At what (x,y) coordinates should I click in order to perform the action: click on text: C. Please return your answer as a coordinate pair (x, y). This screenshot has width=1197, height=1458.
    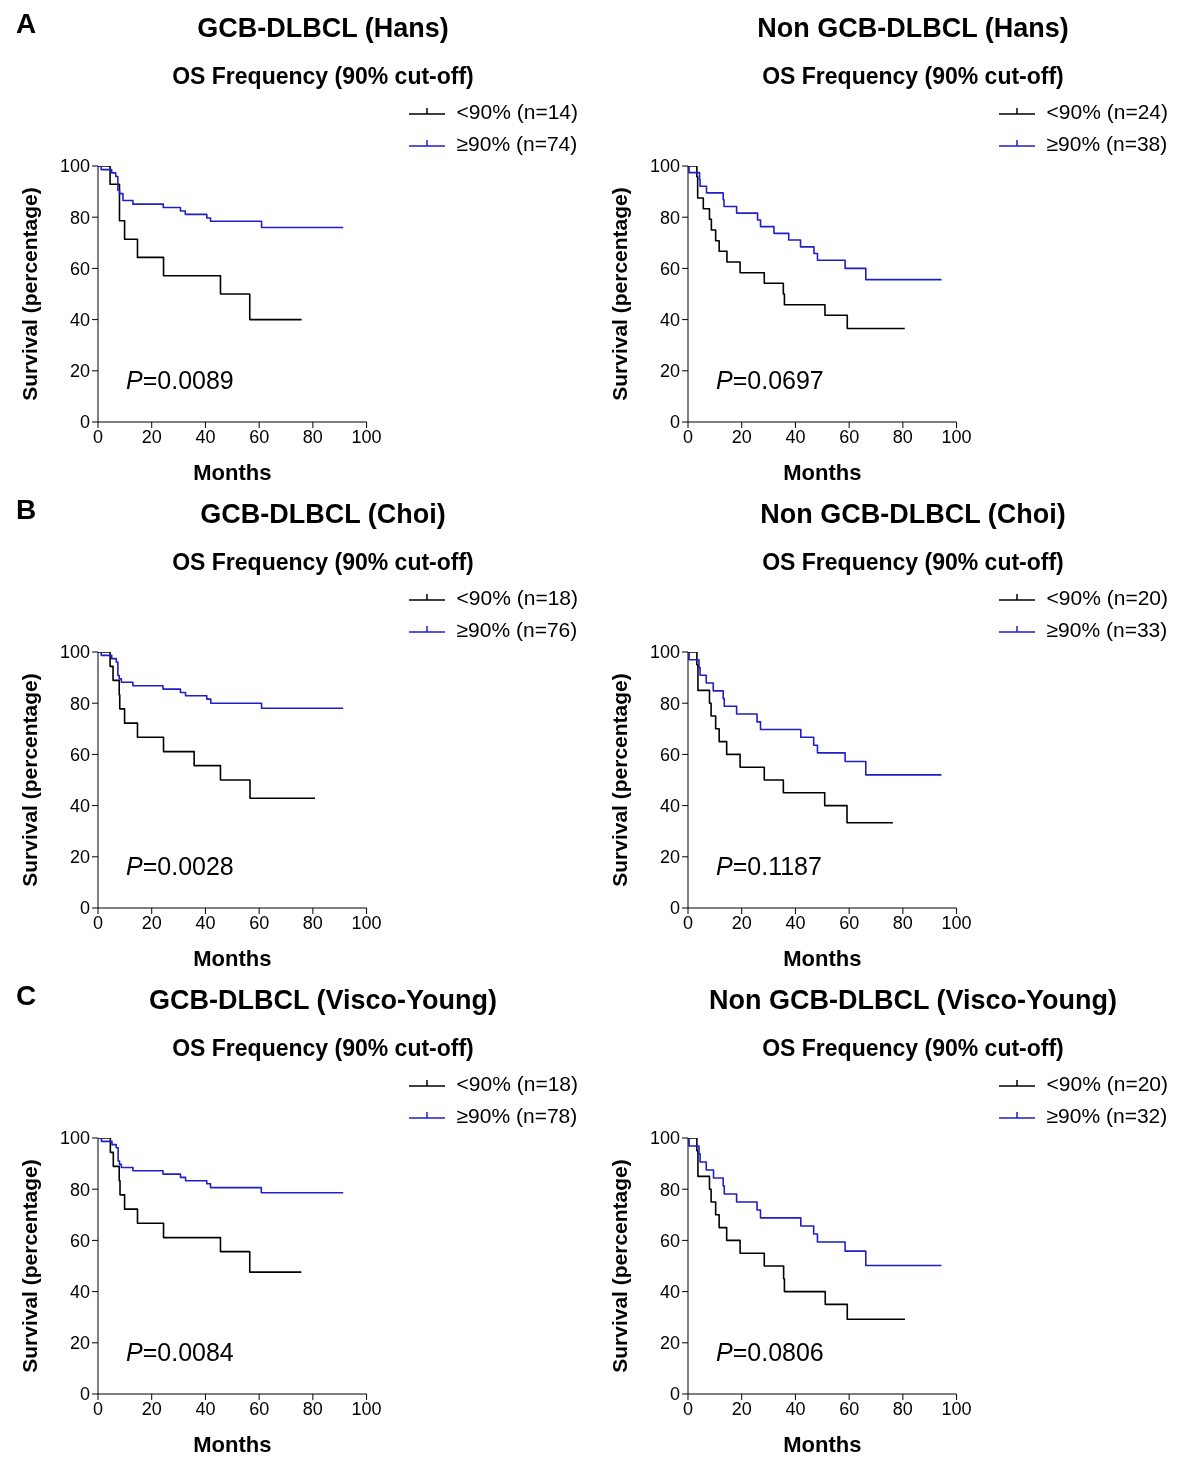
    Looking at the image, I should click on (26, 996).